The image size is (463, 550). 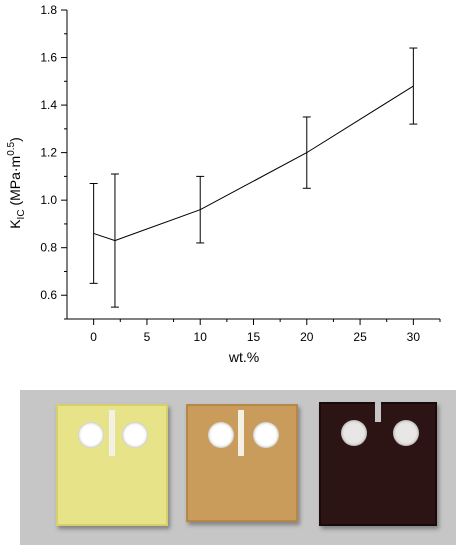 What do you see at coordinates (48, 200) in the screenshot?
I see `y-tick-label: 1.0` at bounding box center [48, 200].